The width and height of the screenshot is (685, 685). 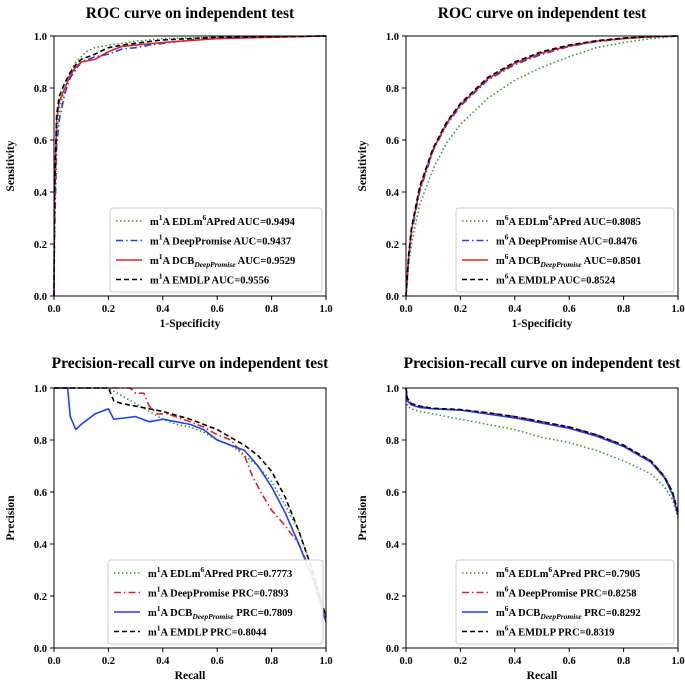 What do you see at coordinates (611, 613) in the screenshot?
I see `legend-text-post: PRC=0.8292` at bounding box center [611, 613].